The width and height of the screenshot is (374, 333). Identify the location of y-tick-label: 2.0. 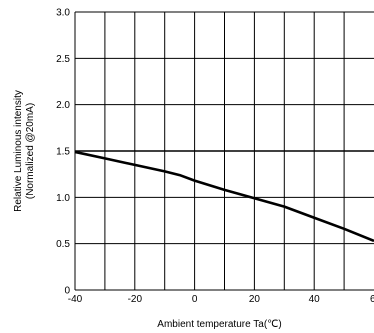
(63, 105).